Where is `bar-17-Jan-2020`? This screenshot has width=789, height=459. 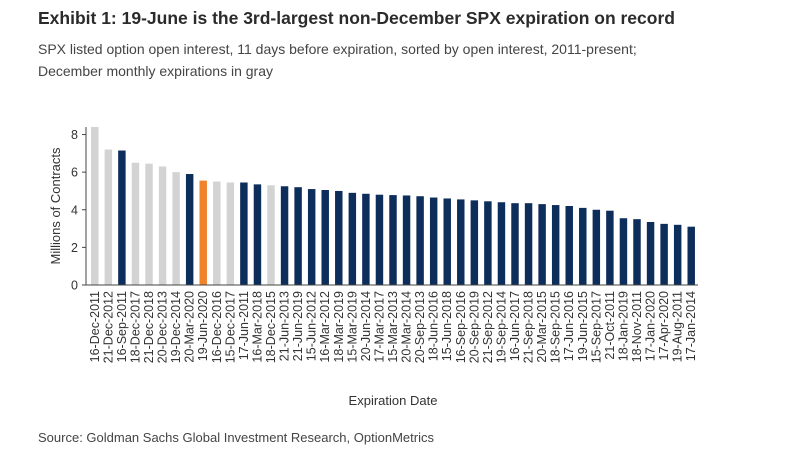
bar-17-Jan-2020 is located at coordinates (650, 253).